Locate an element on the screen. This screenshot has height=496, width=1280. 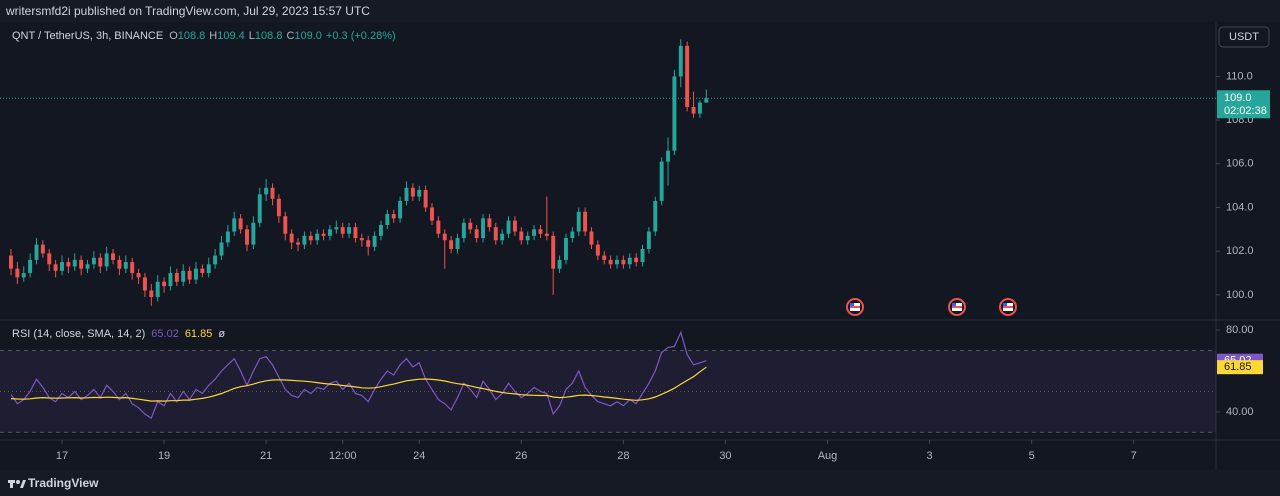
last-price-label: 109.0 is located at coordinates (1238, 98).